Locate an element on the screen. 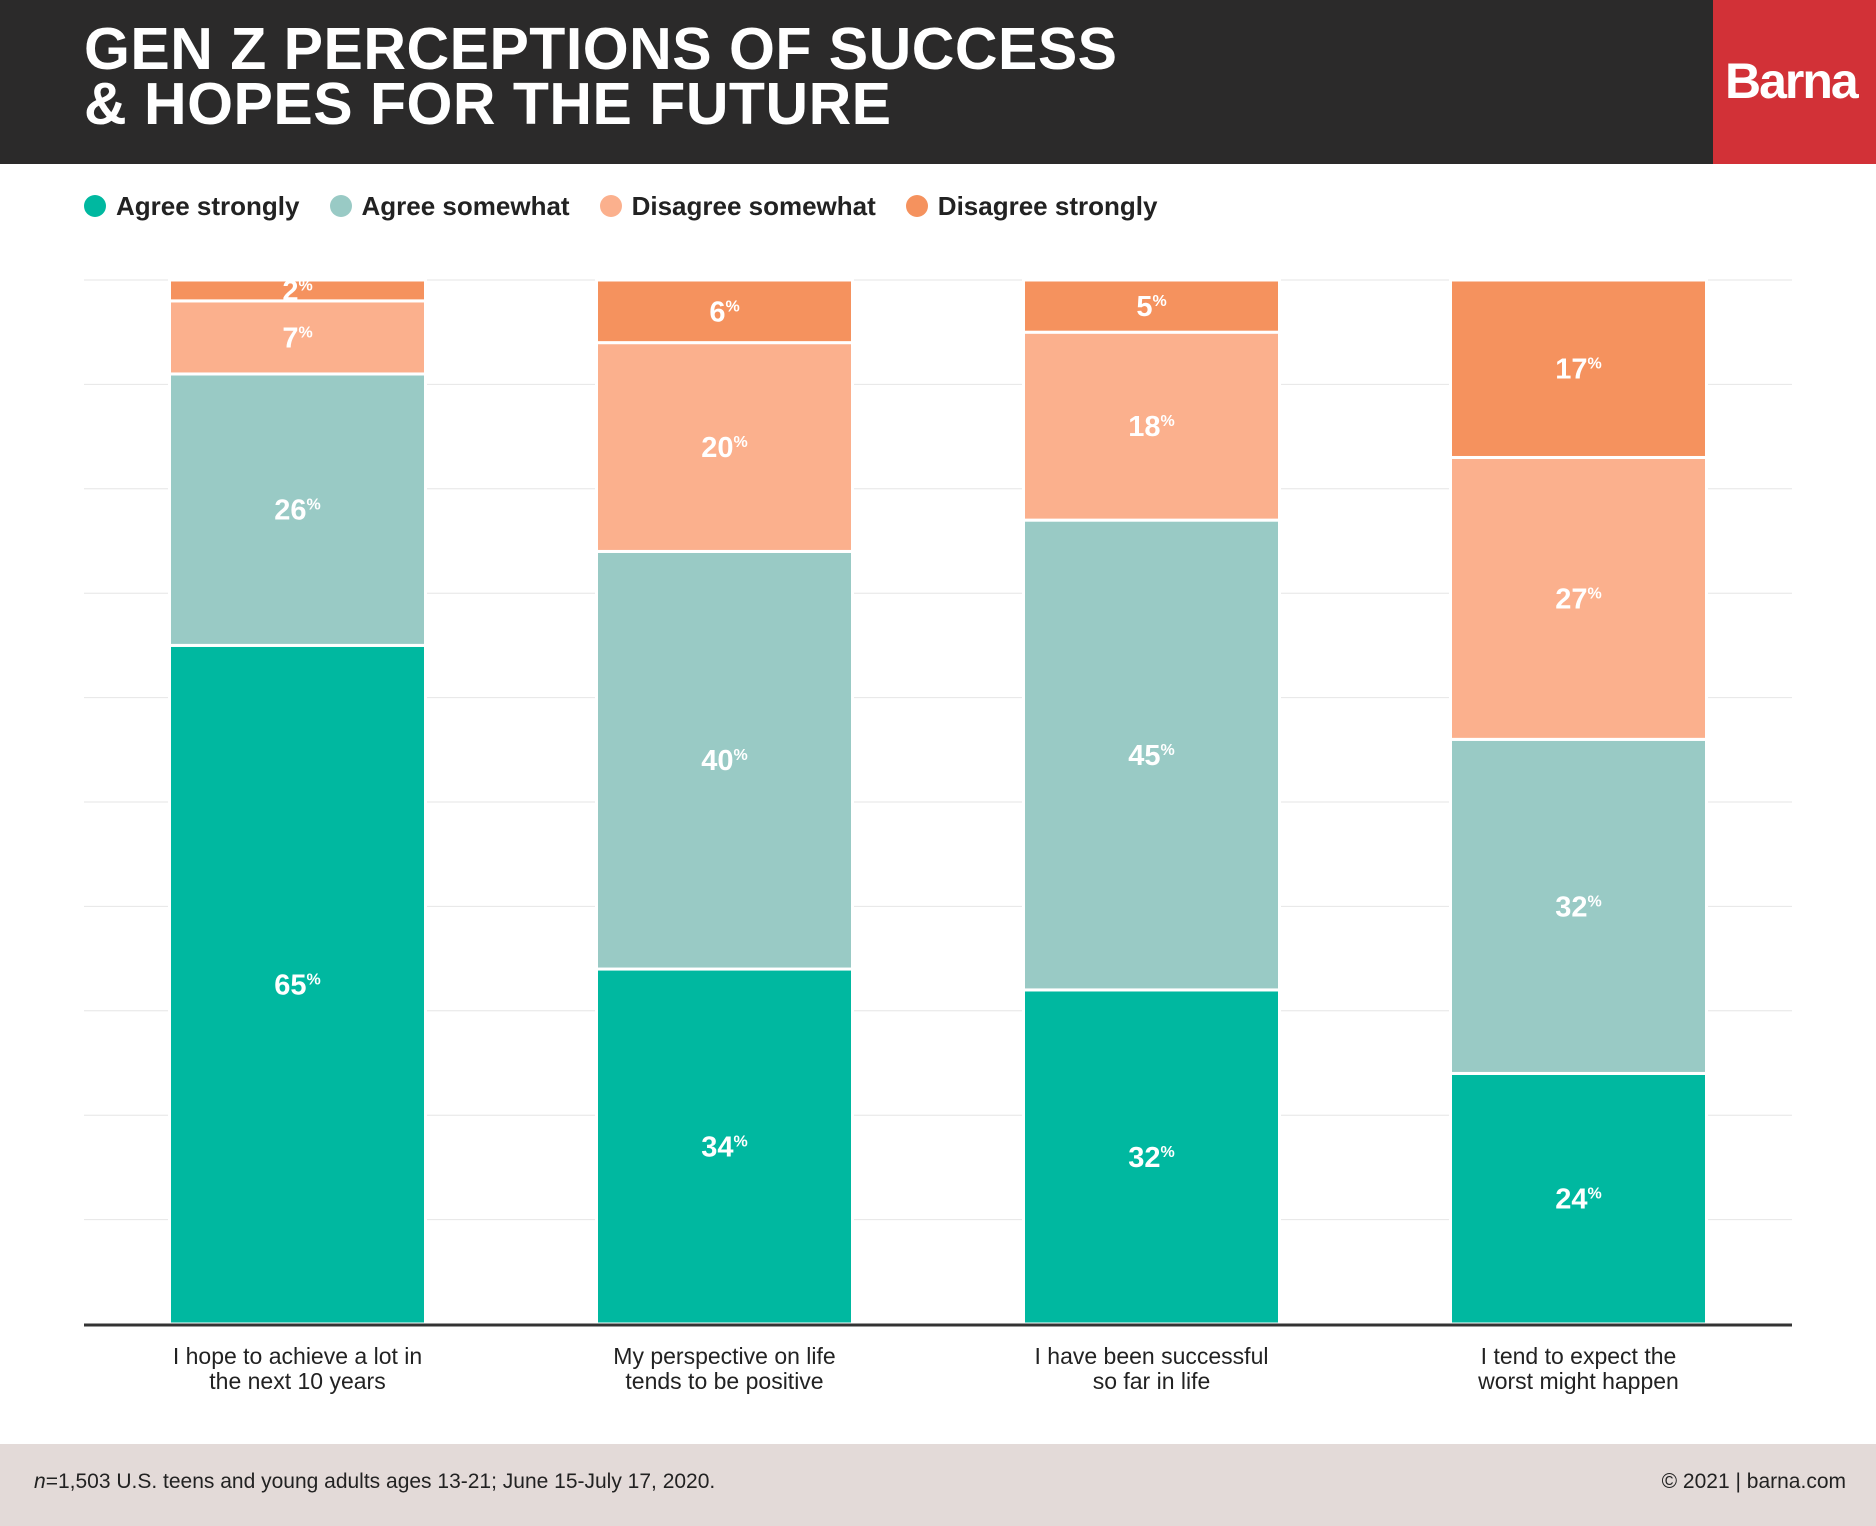  data-label: 45% is located at coordinates (1151, 756).